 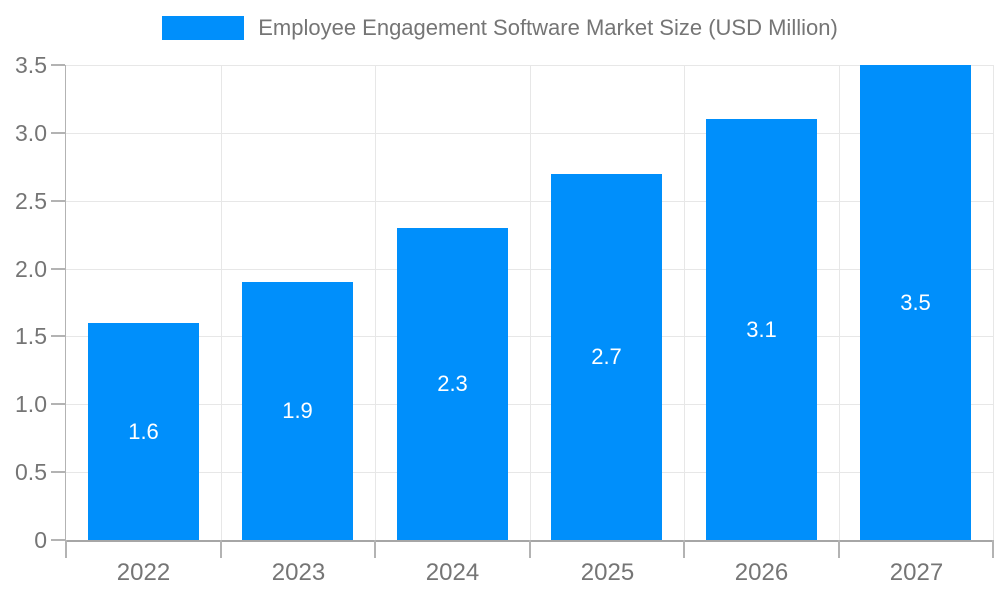 What do you see at coordinates (31, 65) in the screenshot?
I see `y-axis-label: 3.5` at bounding box center [31, 65].